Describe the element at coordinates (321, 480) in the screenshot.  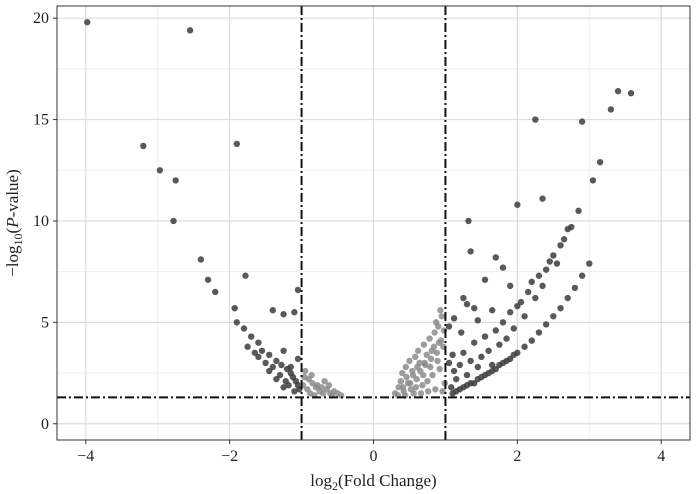
I see `x-axis-title-log: log` at that location.